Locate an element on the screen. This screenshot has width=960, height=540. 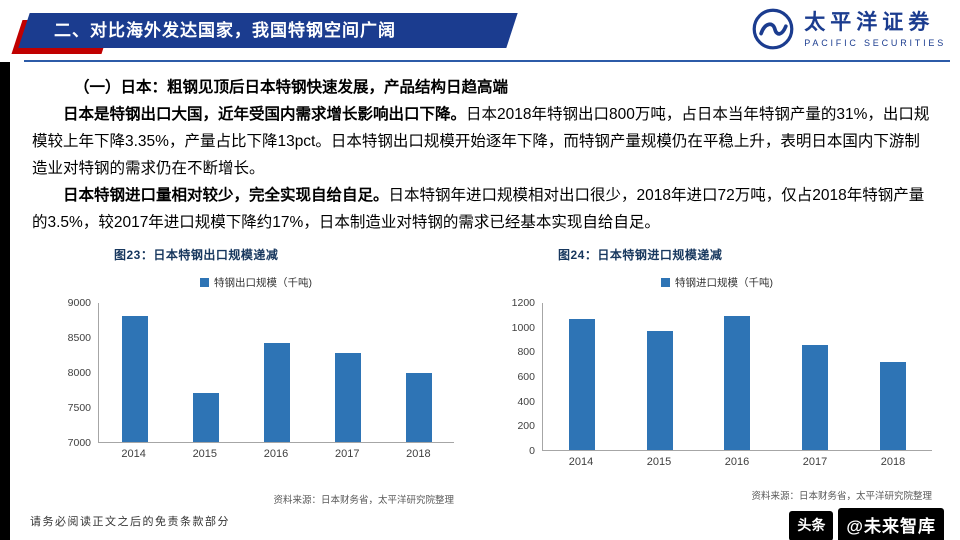
header-divider is located at coordinates (487, 61).